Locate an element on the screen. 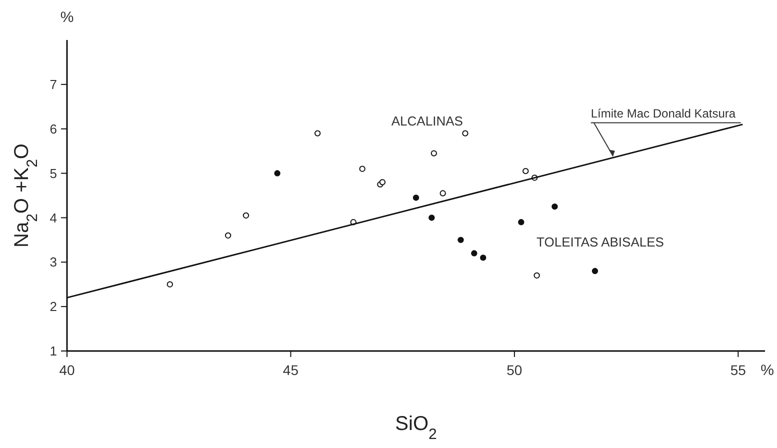  x-tick-label: 40 is located at coordinates (67, 370).